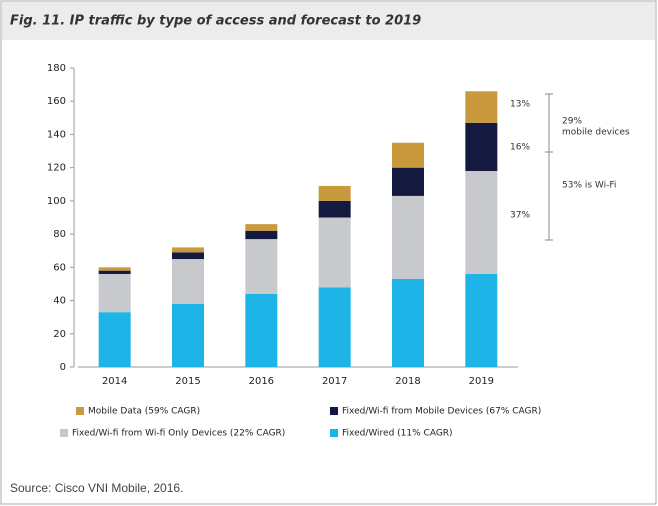 Image resolution: width=658 pixels, height=506 pixels. I want to click on annotation: 13%, so click(520, 105).